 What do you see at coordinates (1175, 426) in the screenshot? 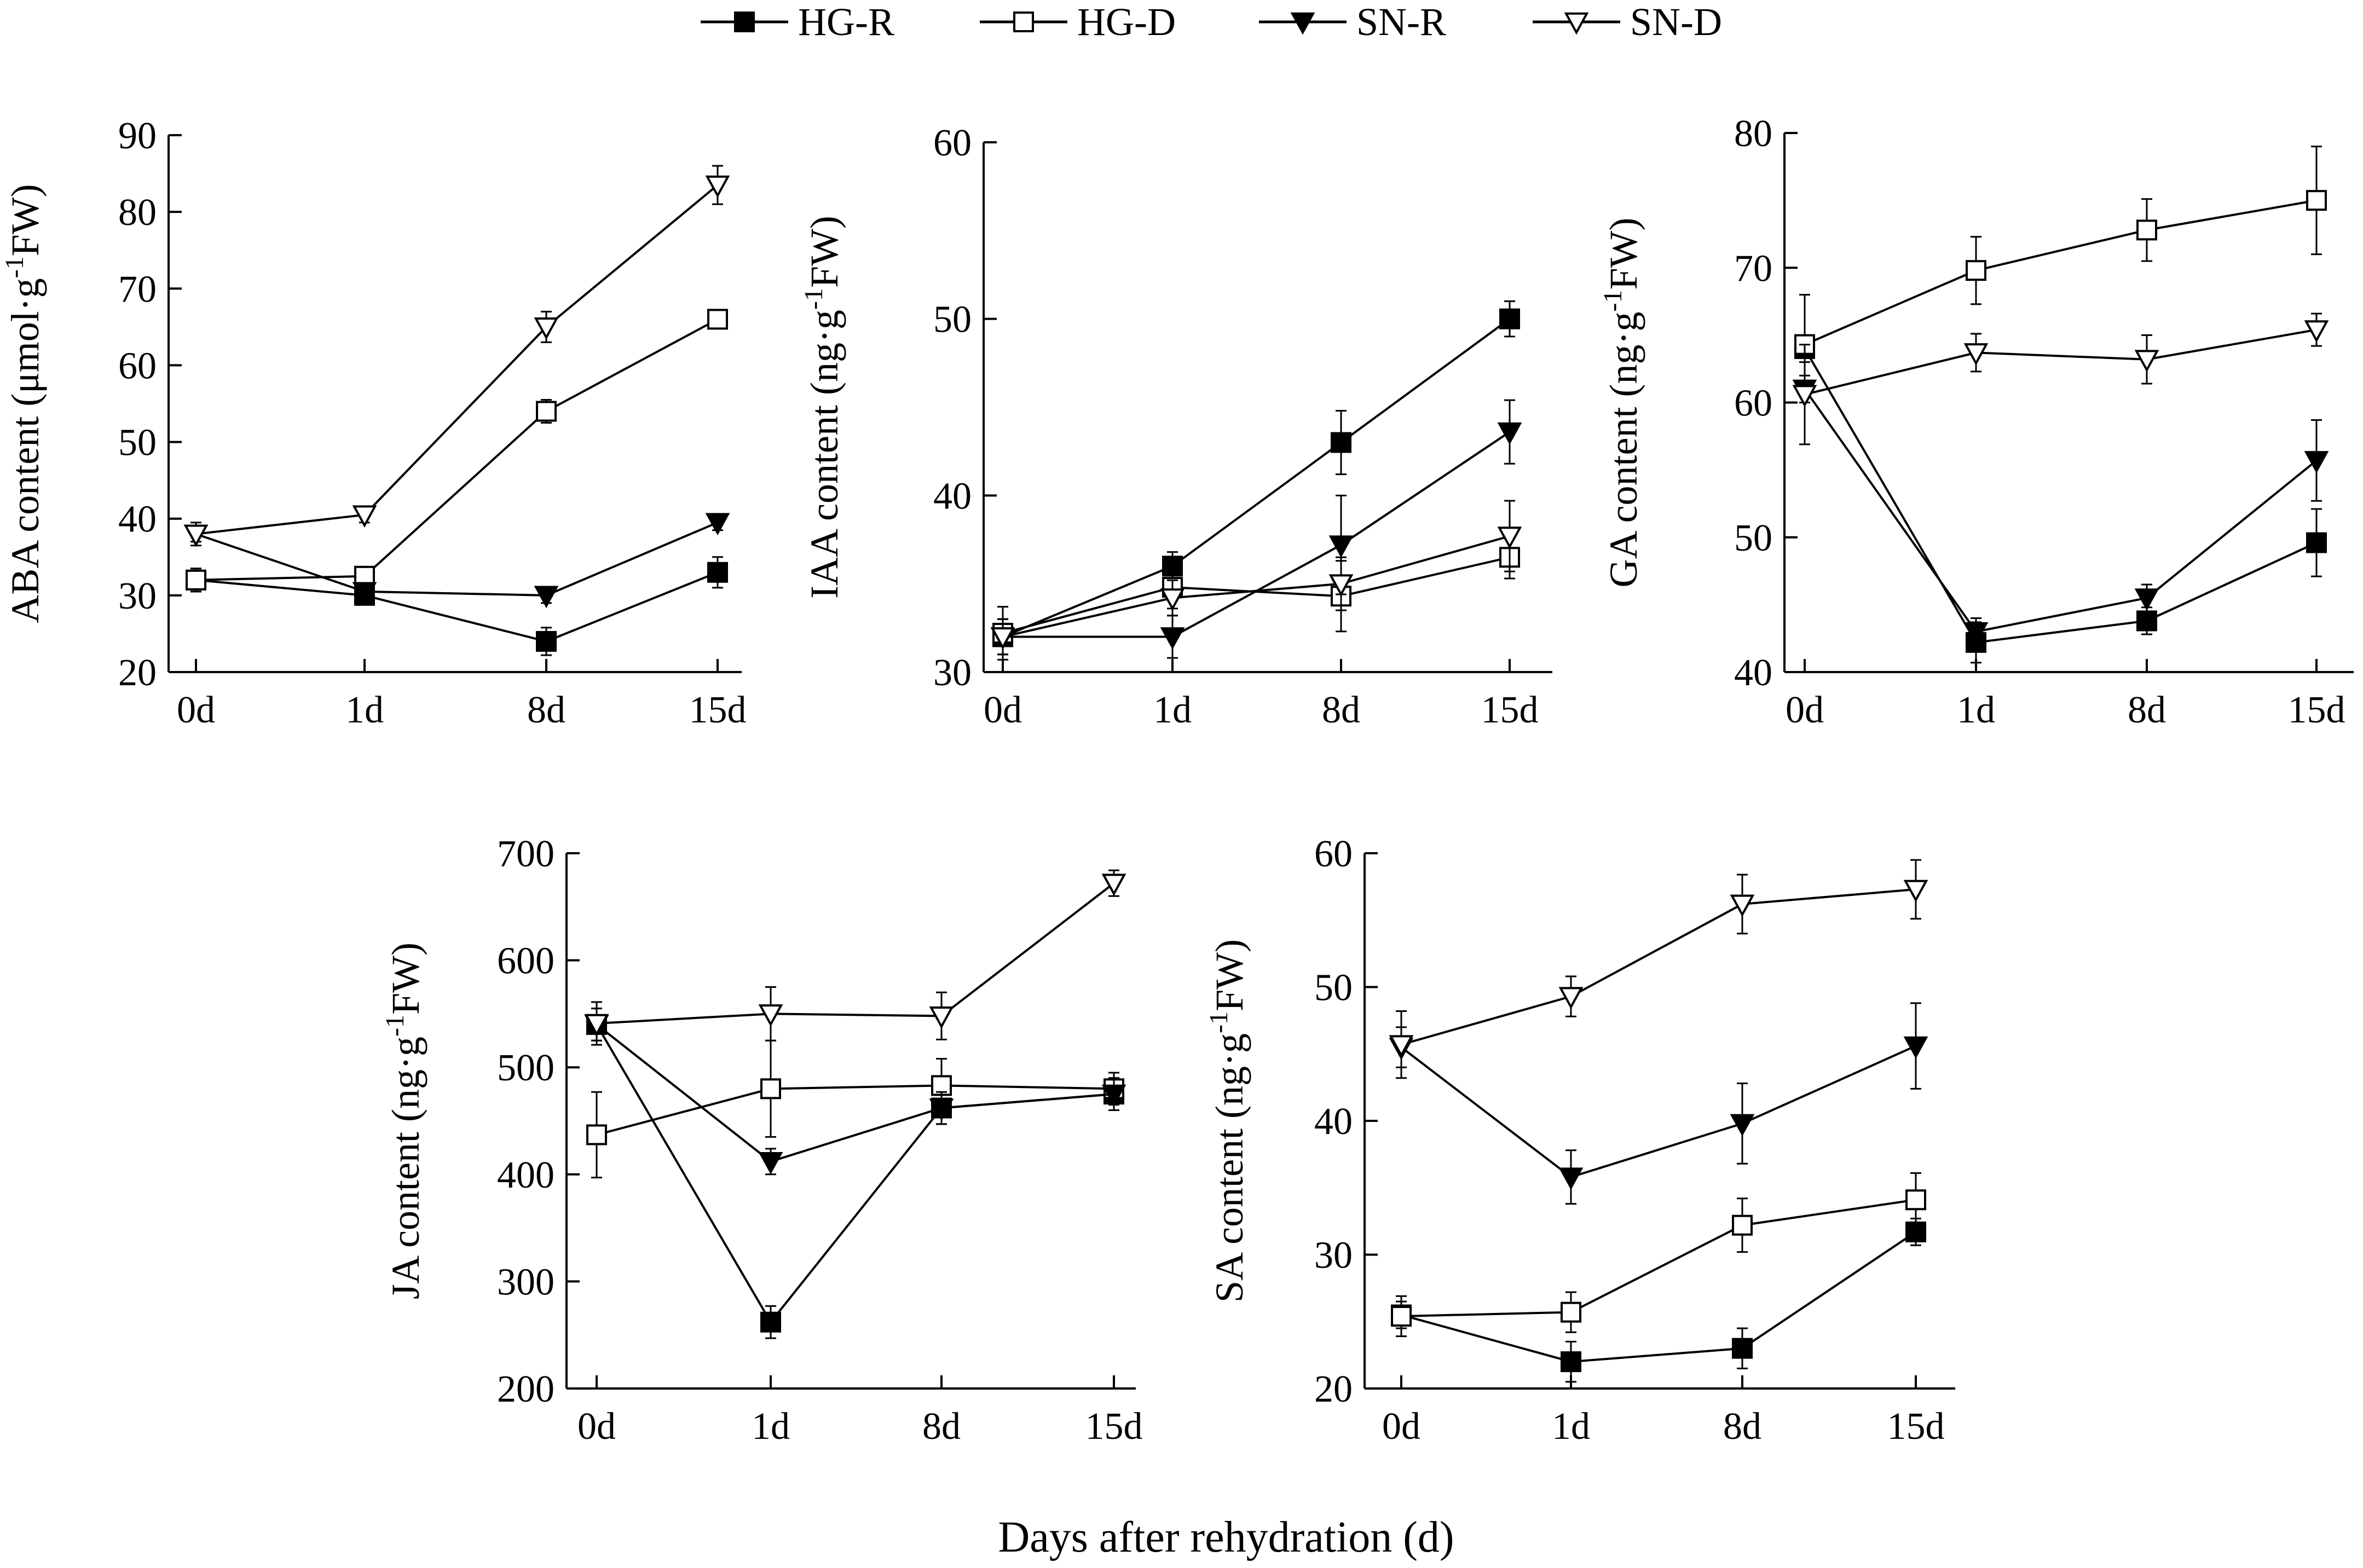
I see `iaa-panel: 30 40 50 60 0d 1d 8d 15d IAA content (ng·g-1FW)` at bounding box center [1175, 426].